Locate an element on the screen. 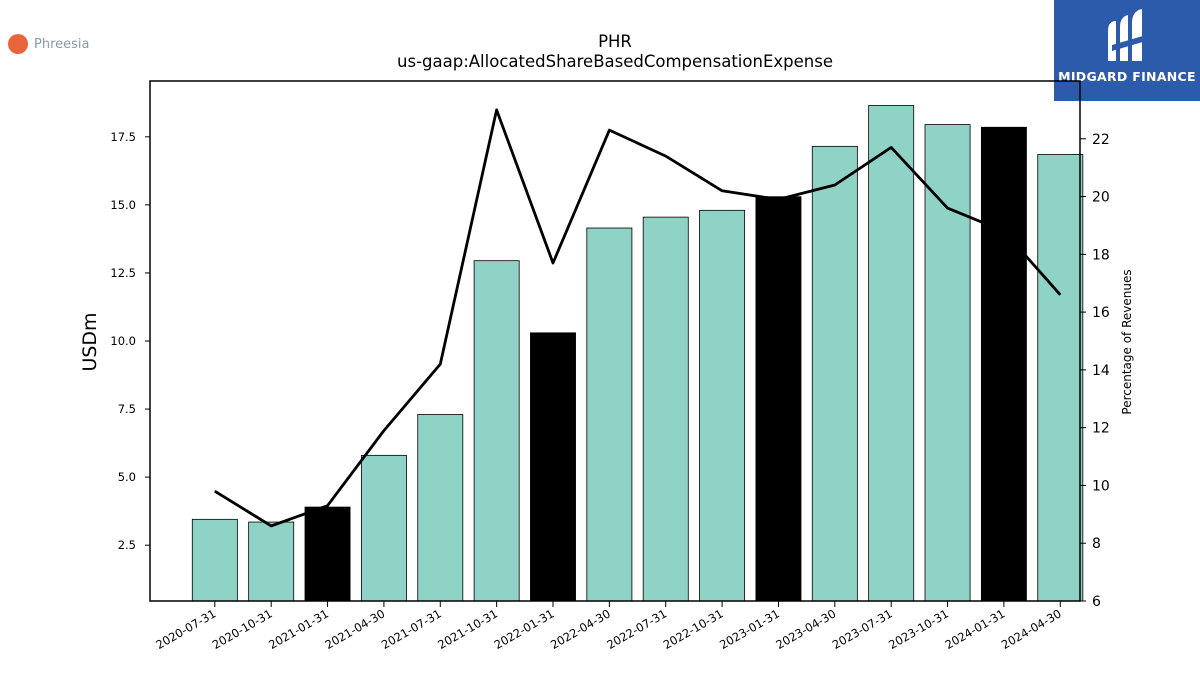 Image resolution: width=1200 pixels, height=675 pixels. chart-title: PHR is located at coordinates (615, 41).